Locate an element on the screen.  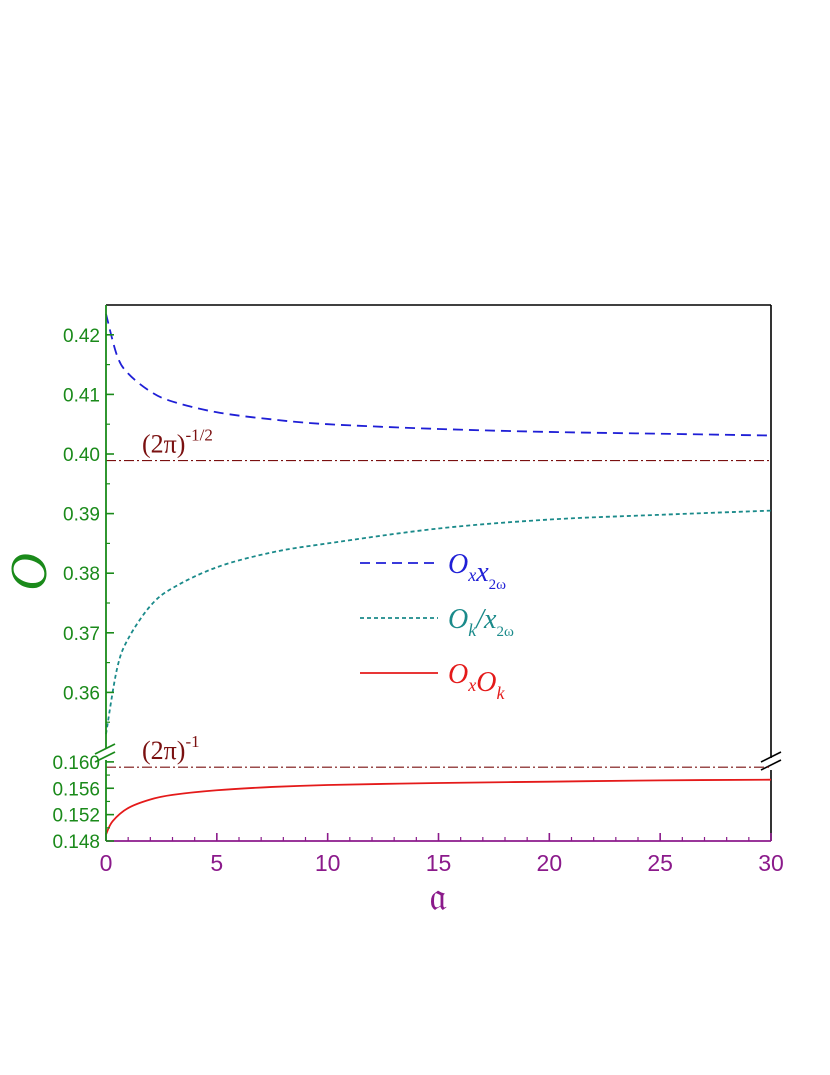
reference-label-1: (2π)-1 is located at coordinates (171, 748).